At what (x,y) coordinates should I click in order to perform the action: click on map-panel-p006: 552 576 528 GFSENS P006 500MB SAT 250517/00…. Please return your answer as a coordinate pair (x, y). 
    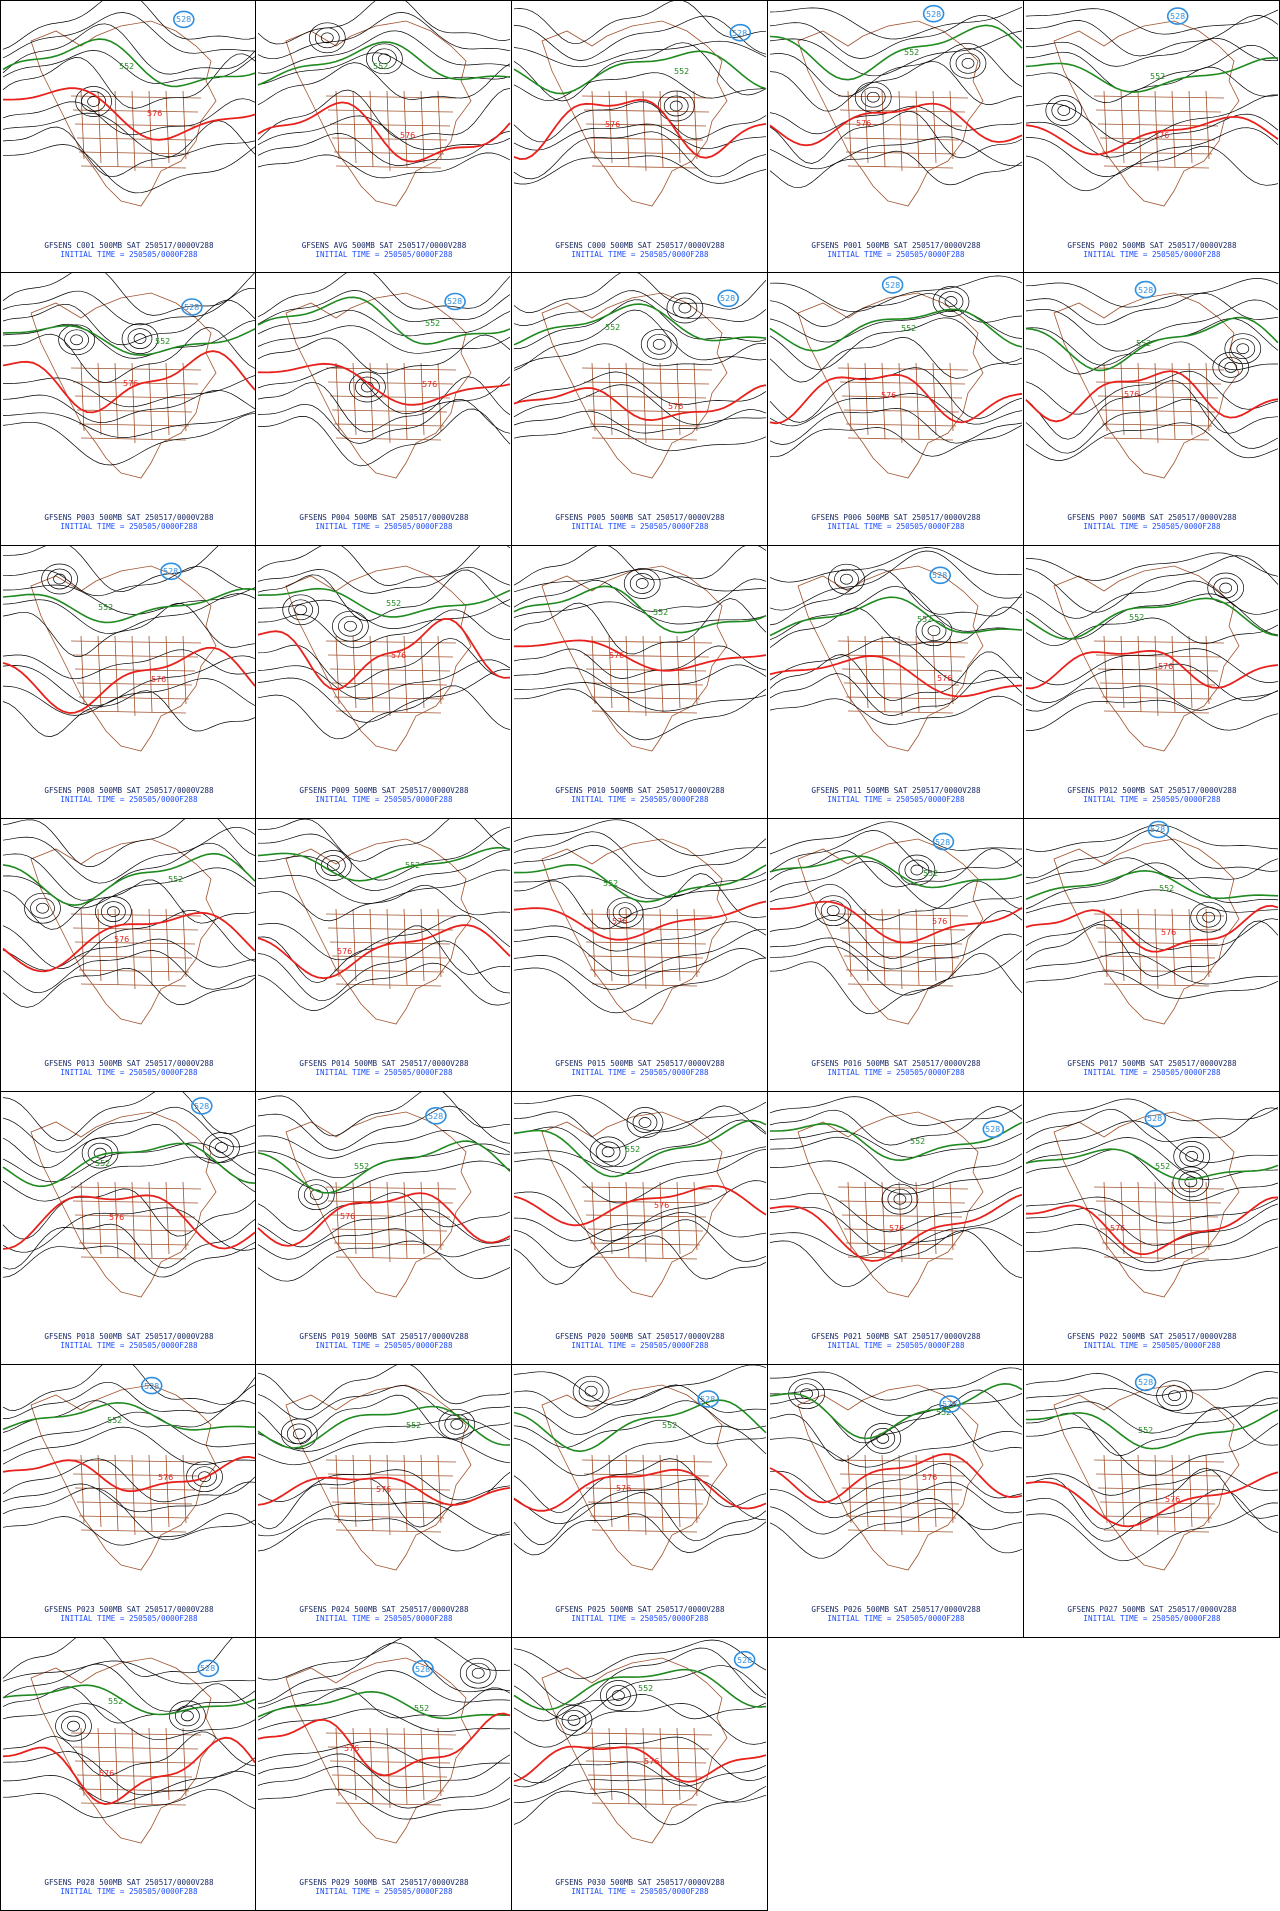
    Looking at the image, I should click on (896, 409).